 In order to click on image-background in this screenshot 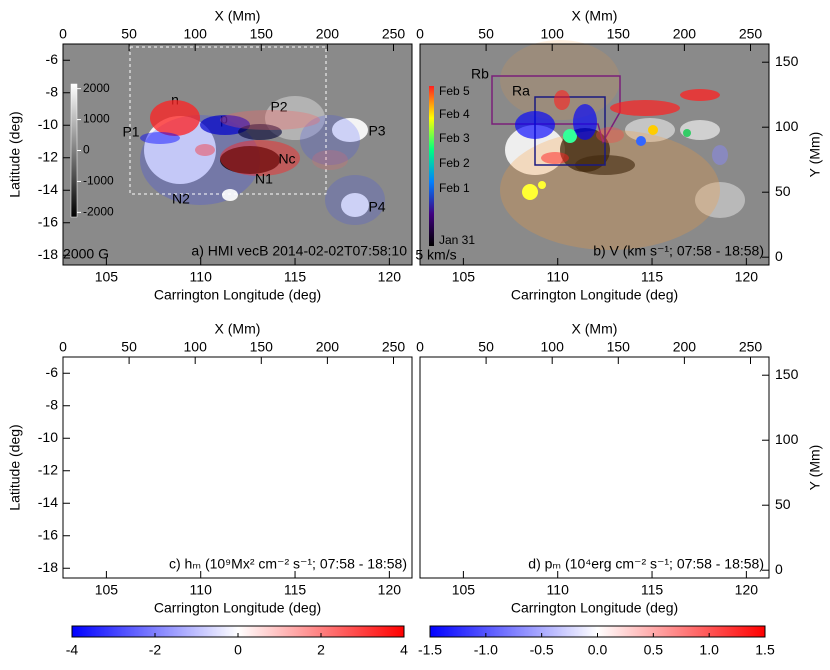, I will do `click(594, 467)`.